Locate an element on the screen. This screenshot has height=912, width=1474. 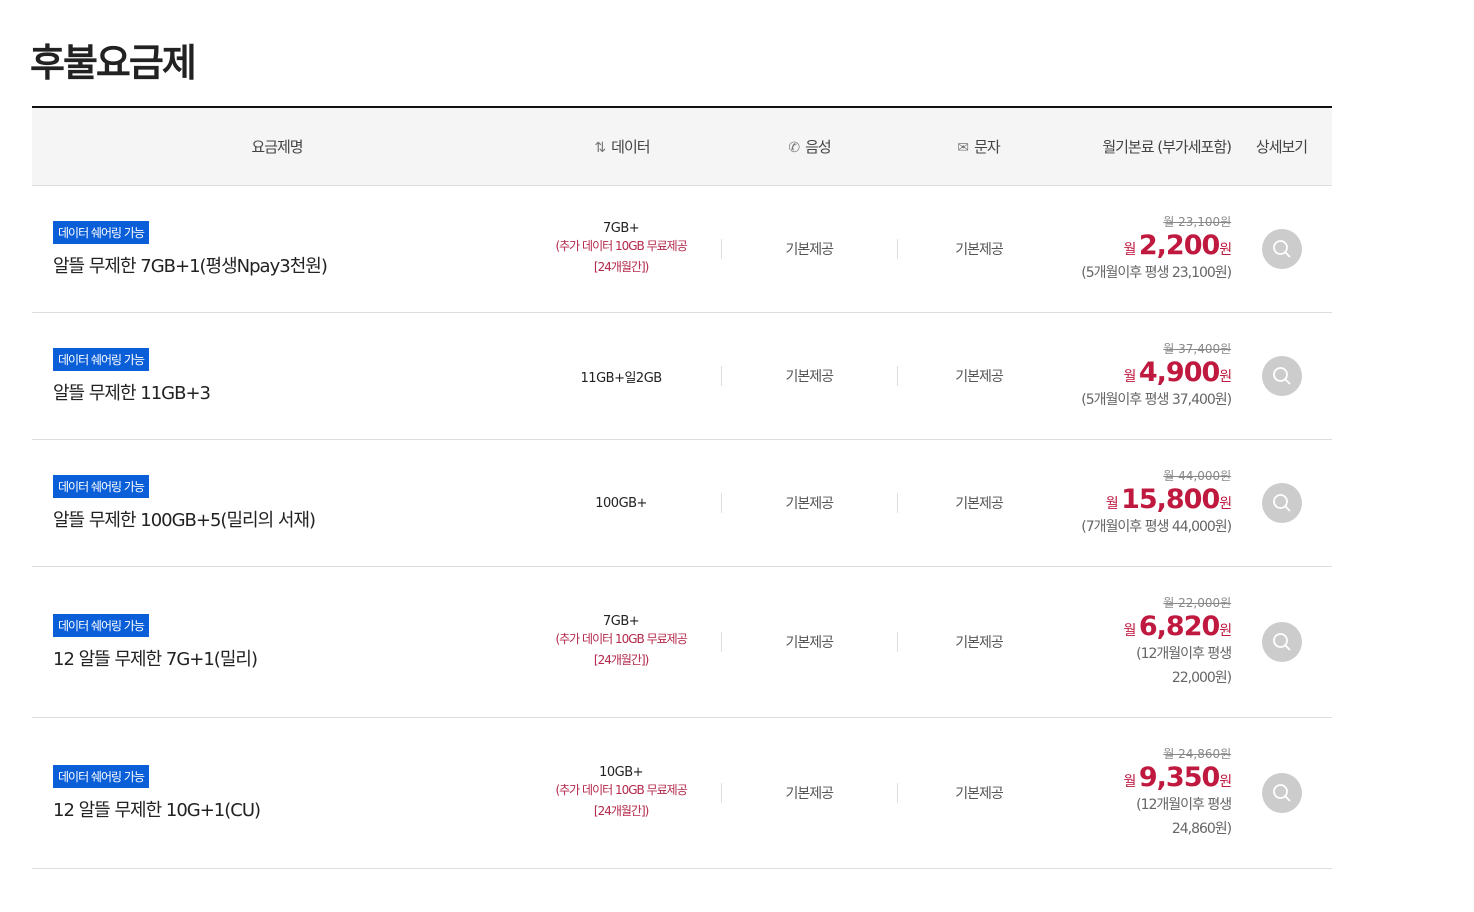
price-after-note: (5개월이후 평생 23,100원) is located at coordinates (1156, 273).